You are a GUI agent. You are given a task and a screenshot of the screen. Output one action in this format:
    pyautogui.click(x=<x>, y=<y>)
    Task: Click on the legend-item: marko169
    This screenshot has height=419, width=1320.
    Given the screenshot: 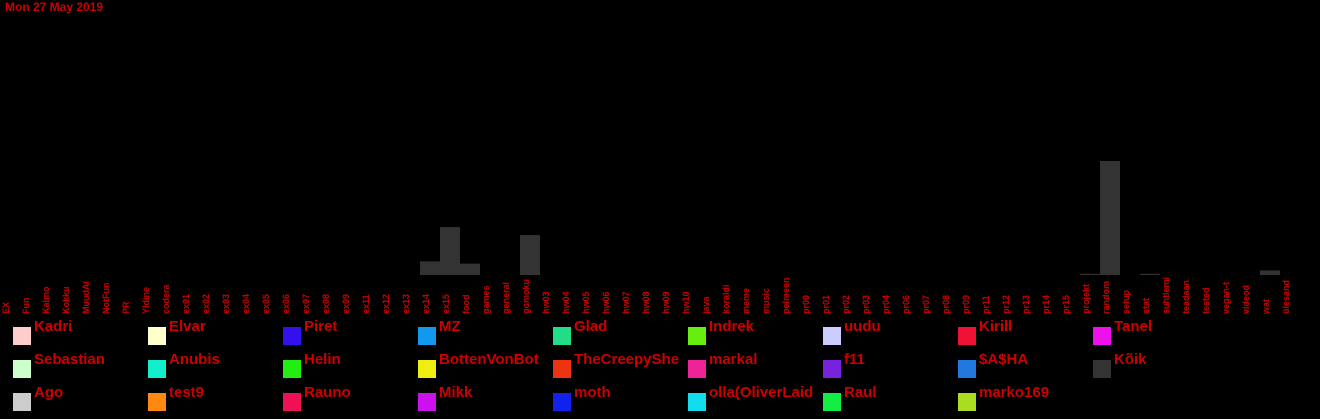 What is the action you would take?
    pyautogui.click(x=1023, y=397)
    